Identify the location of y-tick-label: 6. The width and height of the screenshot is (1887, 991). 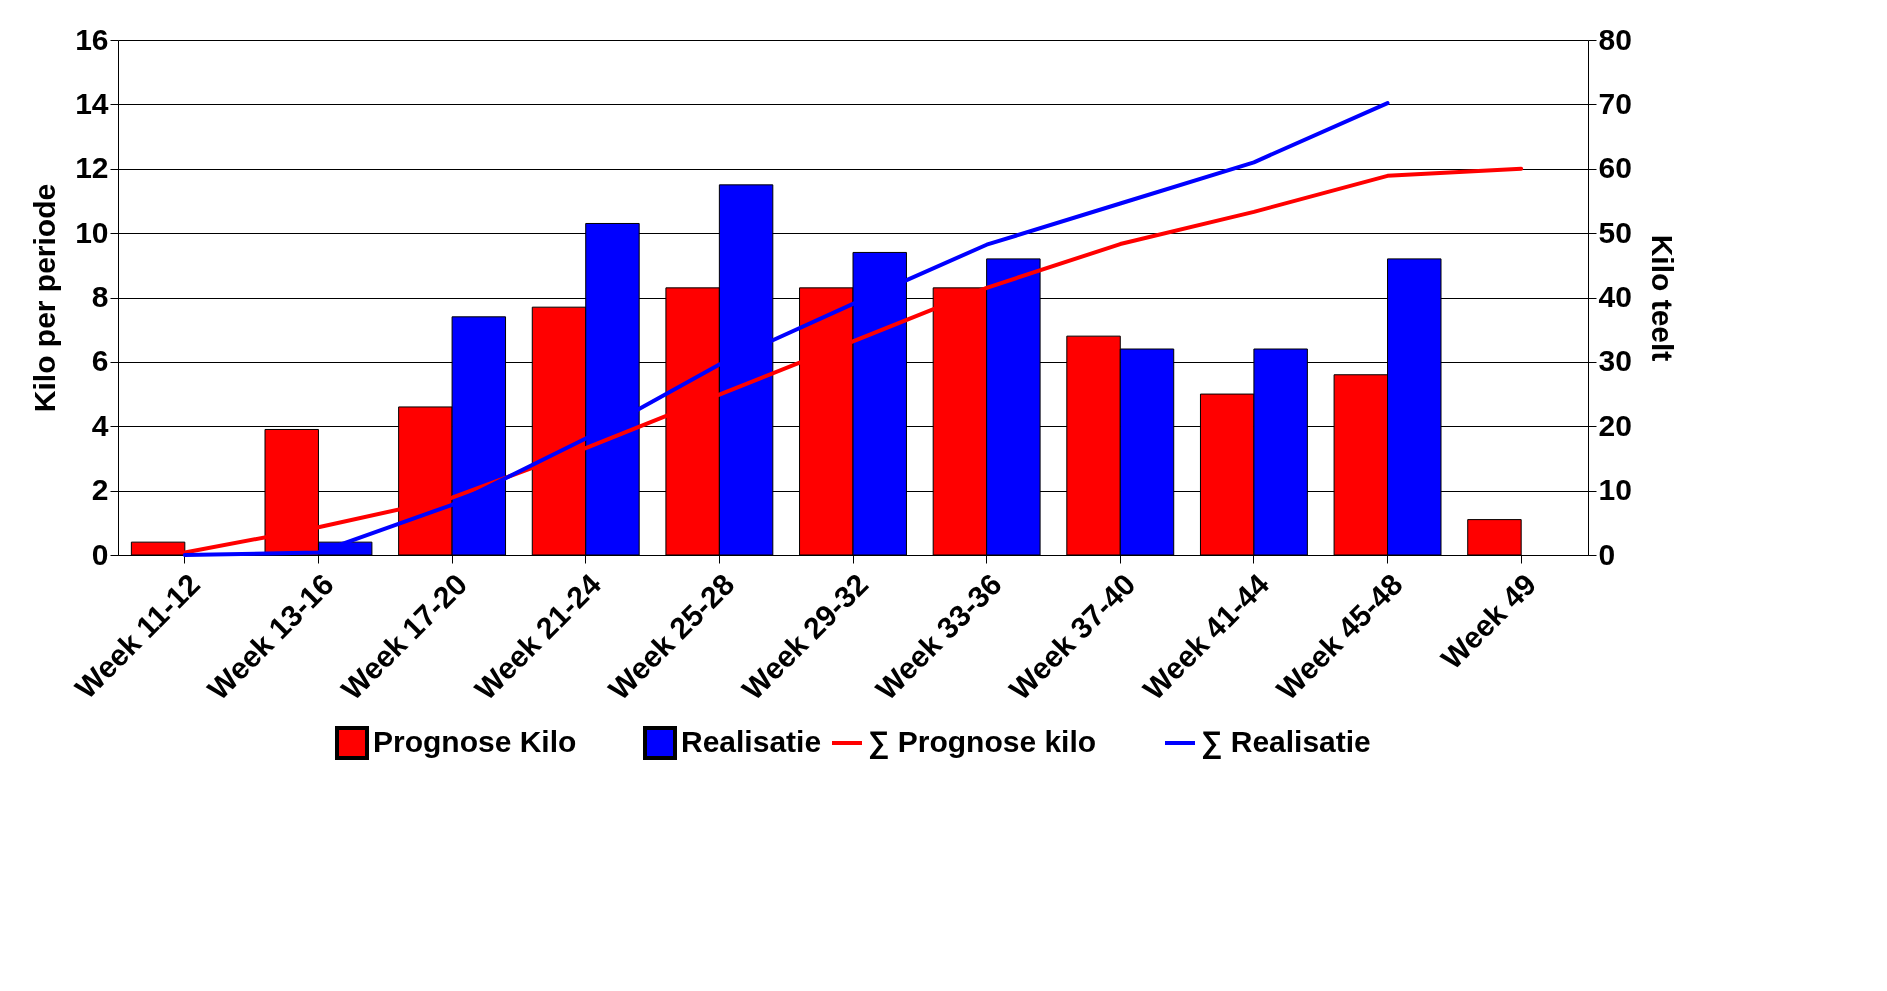
(100, 361).